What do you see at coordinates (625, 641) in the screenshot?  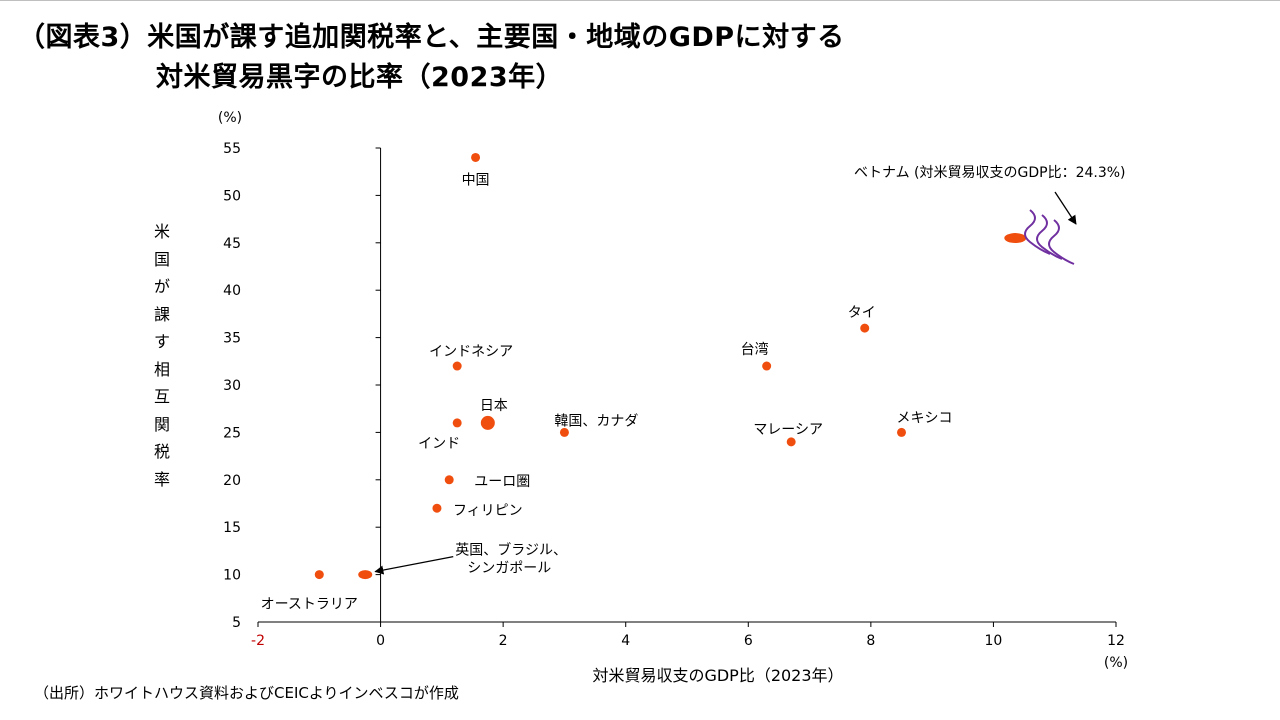 I see `x-tick-label: 4` at bounding box center [625, 641].